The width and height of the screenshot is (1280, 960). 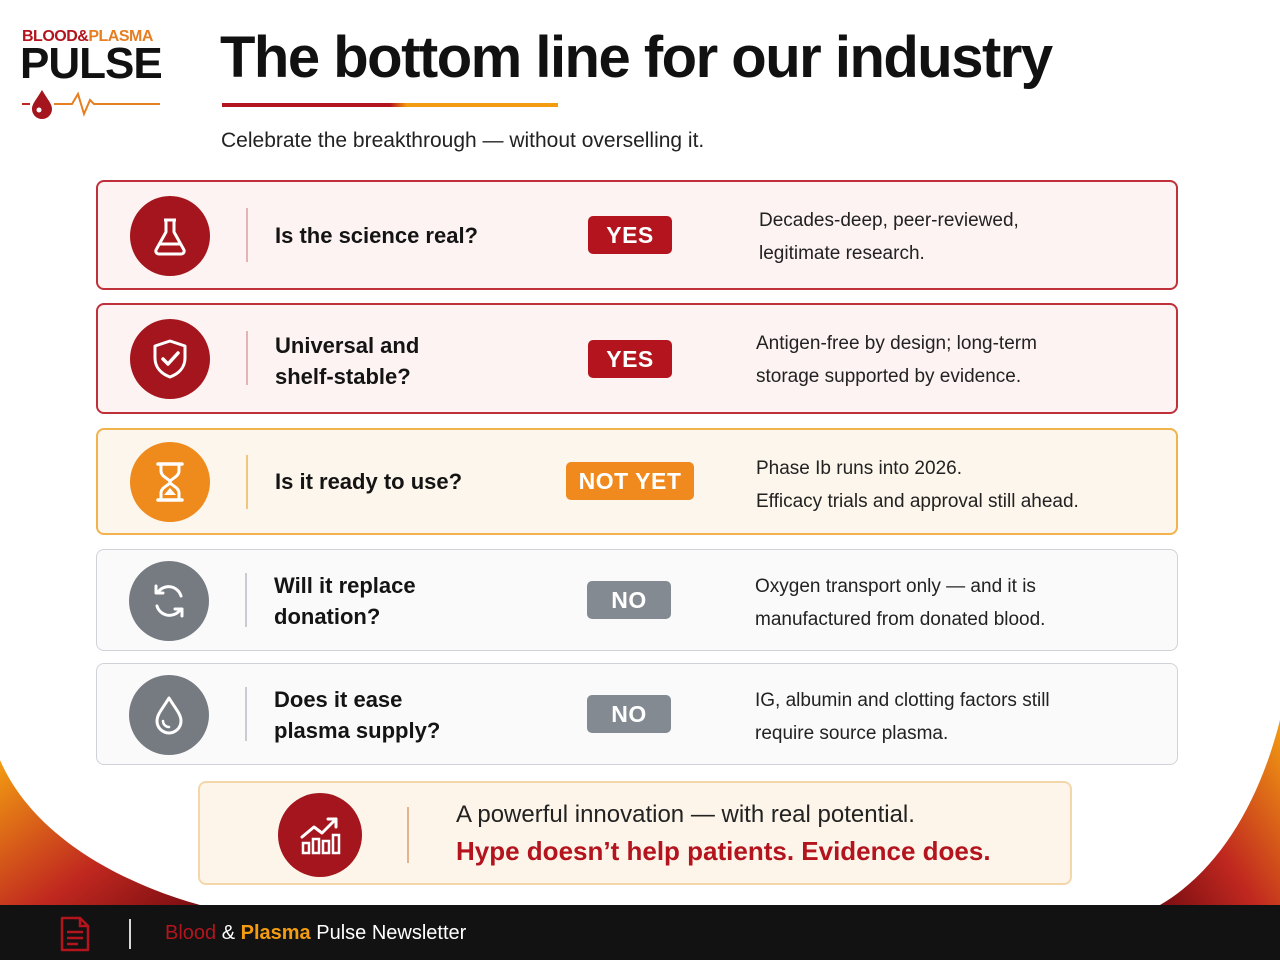 What do you see at coordinates (902, 700) in the screenshot?
I see `row-description-line: IG, albumin and clotting factors still` at bounding box center [902, 700].